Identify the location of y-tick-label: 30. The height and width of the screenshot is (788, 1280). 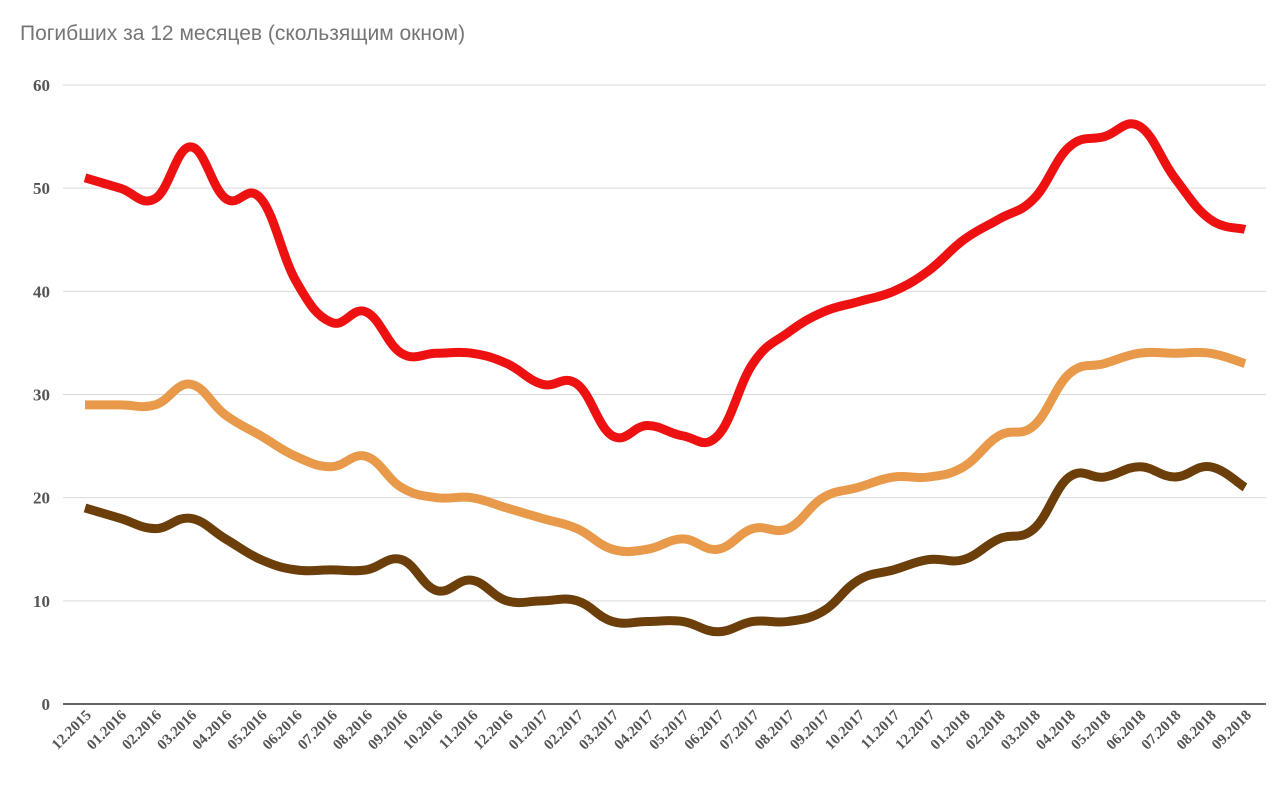
(41, 395).